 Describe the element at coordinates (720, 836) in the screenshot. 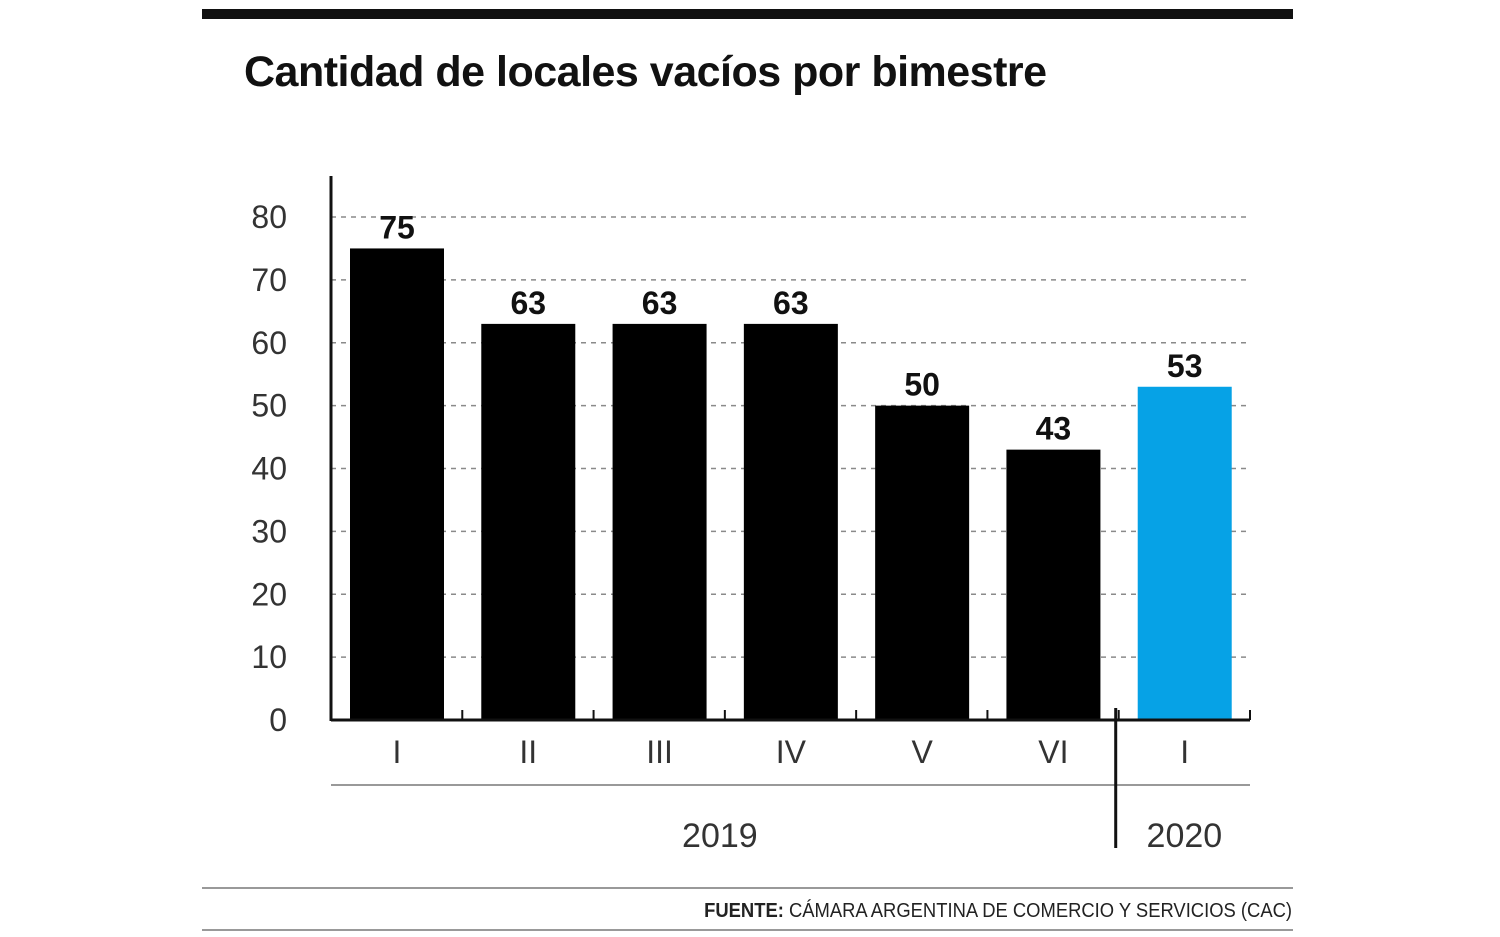

I see `group-label: 2019` at that location.